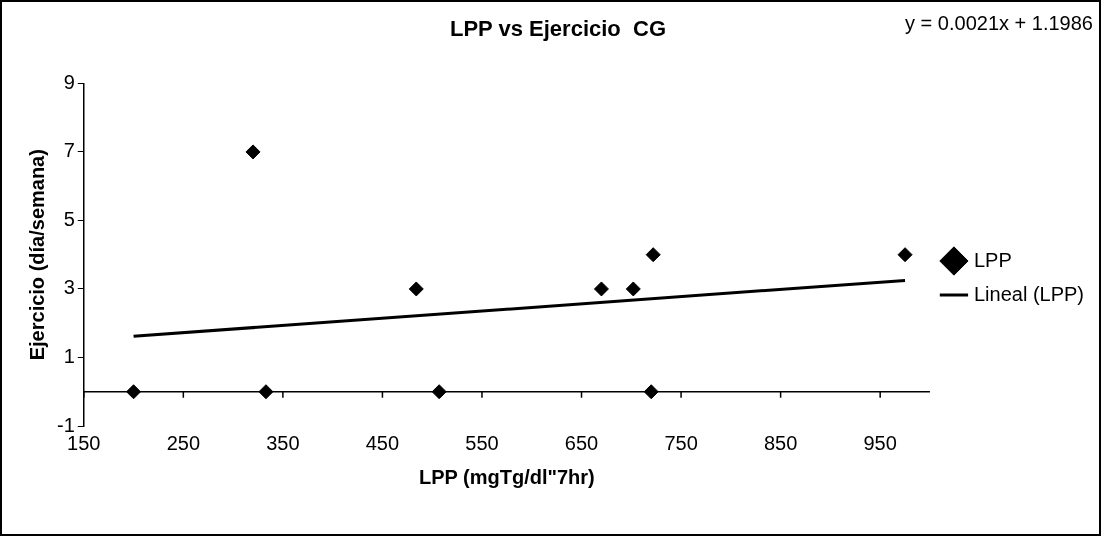 The width and height of the screenshot is (1101, 536). I want to click on x-tick-label: 450, so click(382, 442).